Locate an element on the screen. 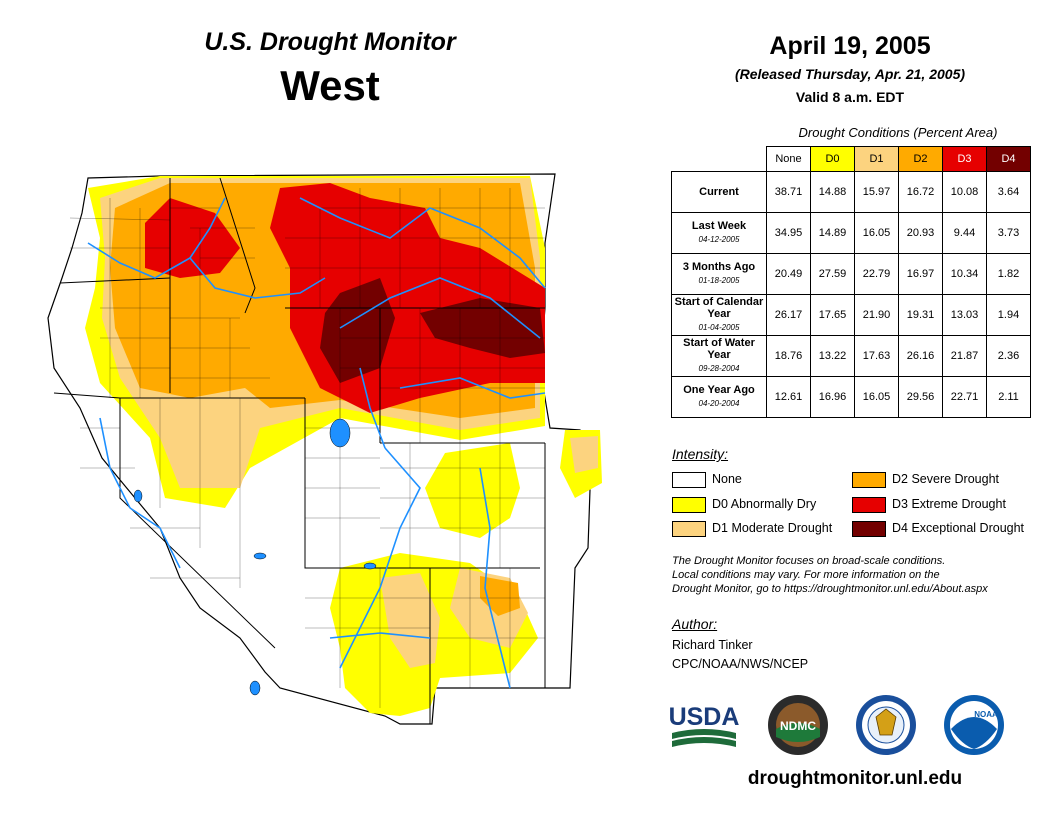  row-label: Start of Water Year is located at coordinates (719, 349).